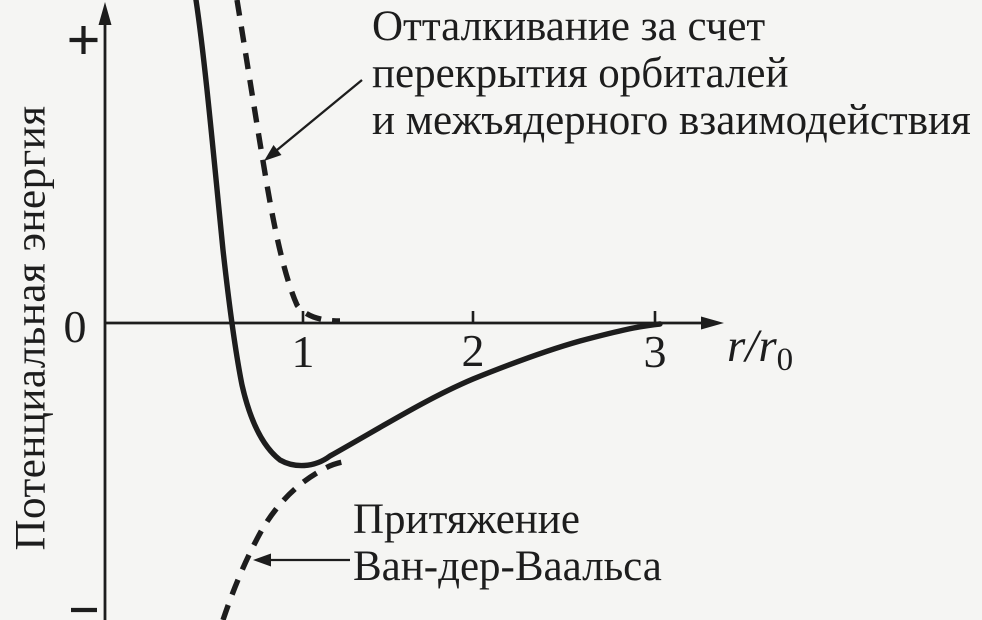 This screenshot has width=982, height=620. What do you see at coordinates (31, 328) in the screenshot?
I see `y-axis-title: Потенциальная энергия` at bounding box center [31, 328].